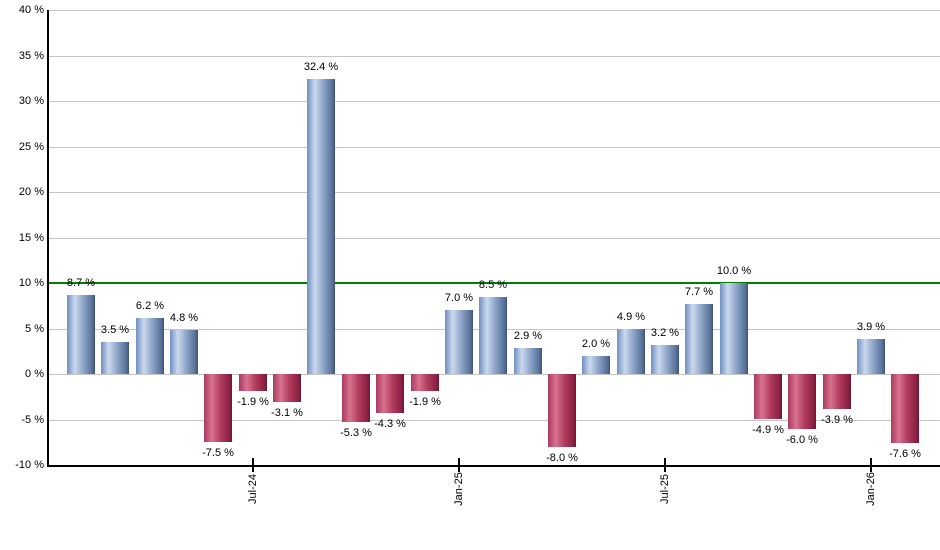  I want to click on y-axis-tick-label: 20 %, so click(31, 192).